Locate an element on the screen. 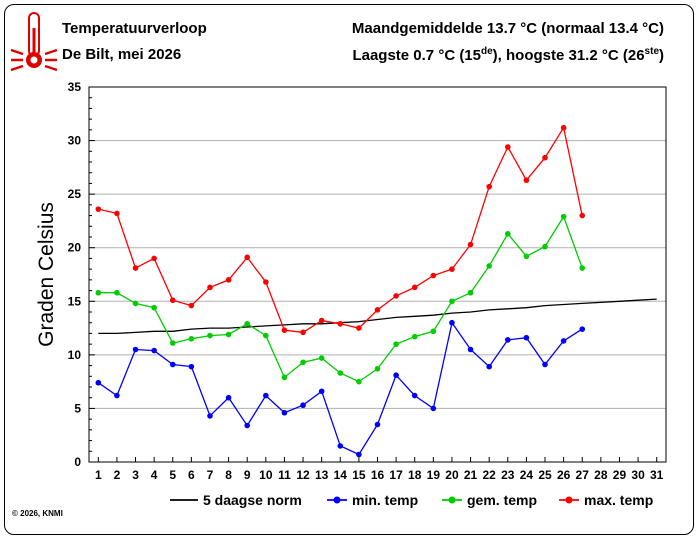 The image size is (700, 541). series-5-daagse-norm is located at coordinates (377, 316).